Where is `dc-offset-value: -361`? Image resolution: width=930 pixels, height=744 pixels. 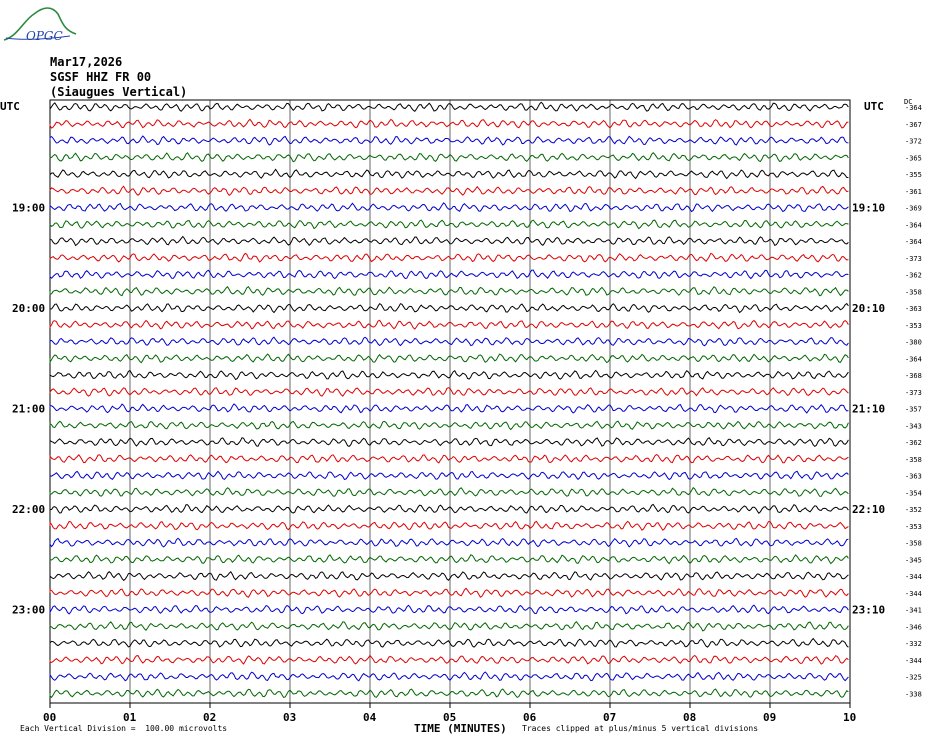
dc-offset-value: -361 is located at coordinates (913, 192).